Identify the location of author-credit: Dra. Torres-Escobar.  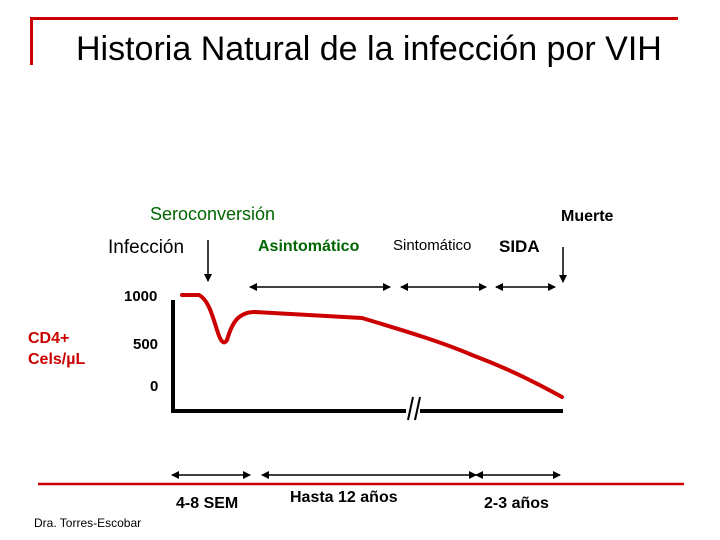
(88, 523).